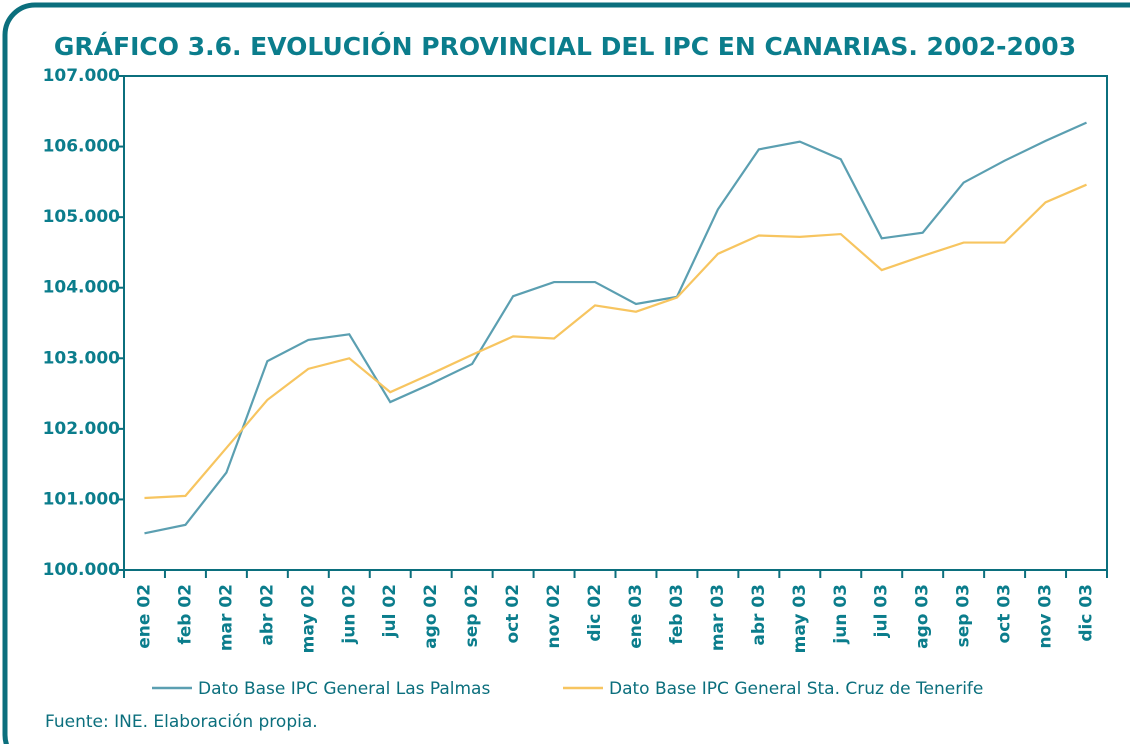  Describe the element at coordinates (82, 499) in the screenshot. I see `y-tick-label: 101.000` at that location.